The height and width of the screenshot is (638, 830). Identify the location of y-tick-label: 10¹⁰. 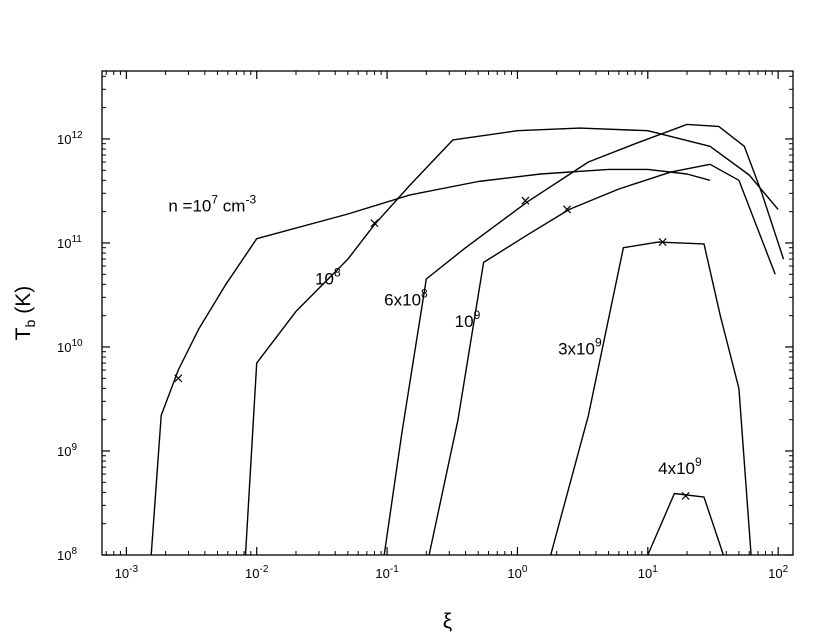
(70, 346).